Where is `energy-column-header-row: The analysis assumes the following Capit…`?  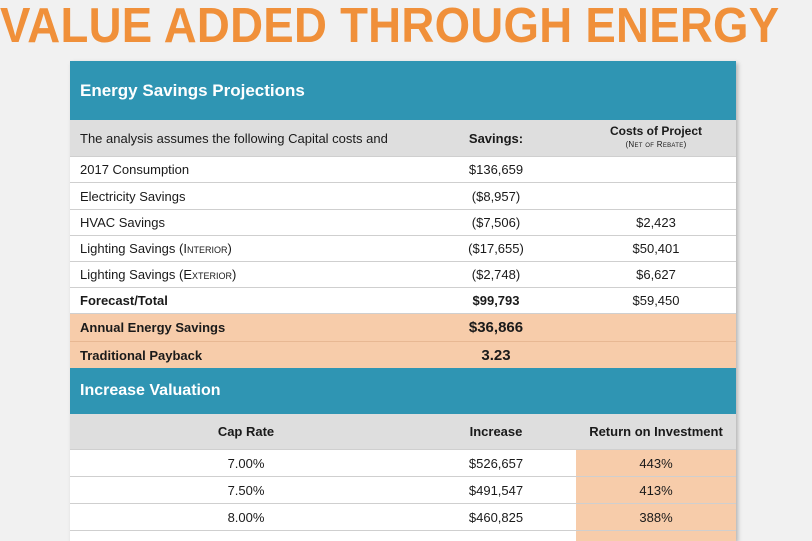 energy-column-header-row: The analysis assumes the following Capit… is located at coordinates (403, 138).